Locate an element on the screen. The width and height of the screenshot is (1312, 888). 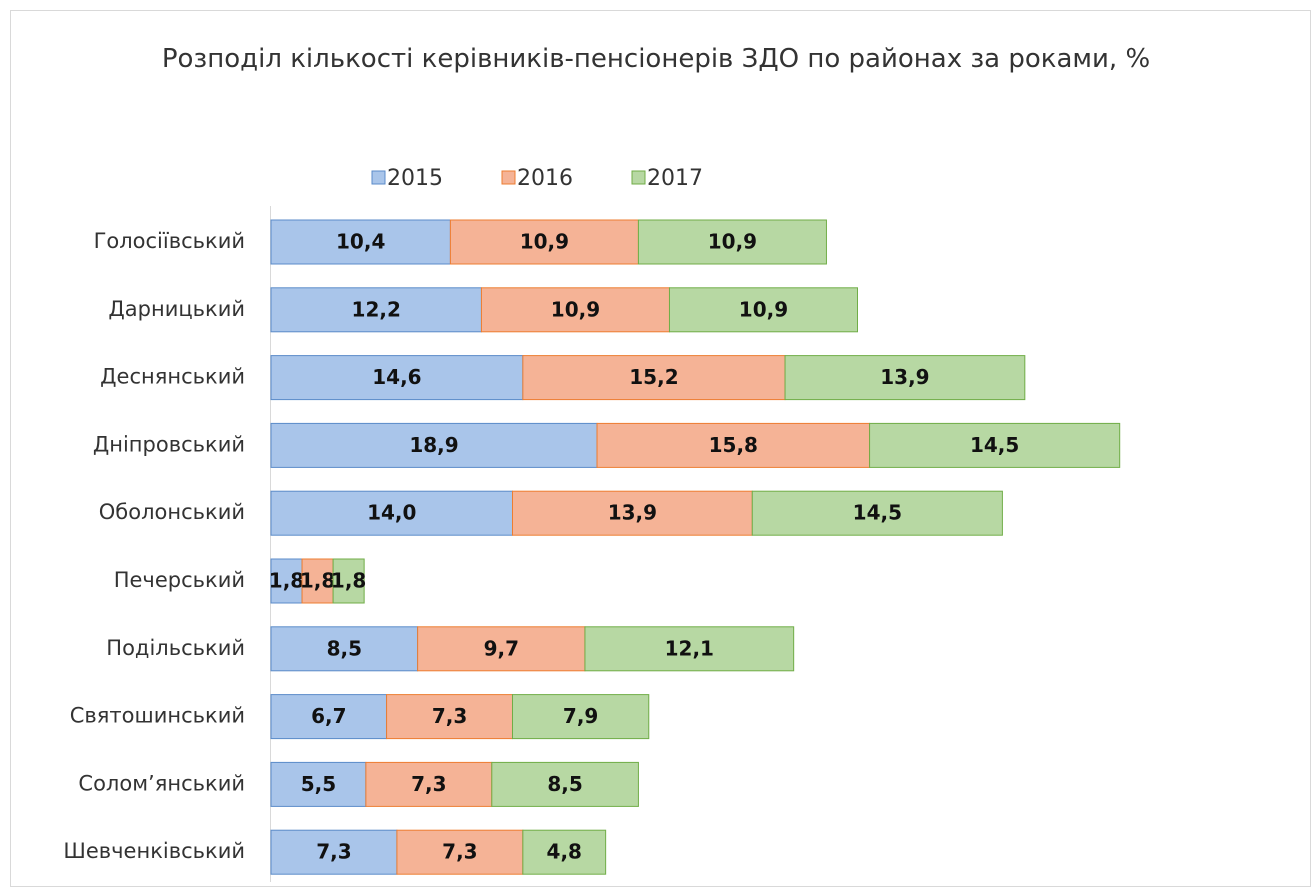
data-label: 14,6 is located at coordinates (396, 377).